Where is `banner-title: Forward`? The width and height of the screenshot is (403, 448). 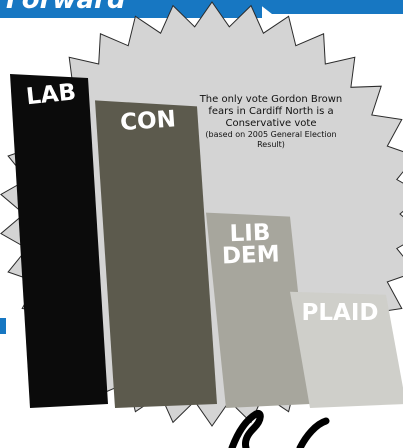
banner-title: Forward is located at coordinates (66, 7).